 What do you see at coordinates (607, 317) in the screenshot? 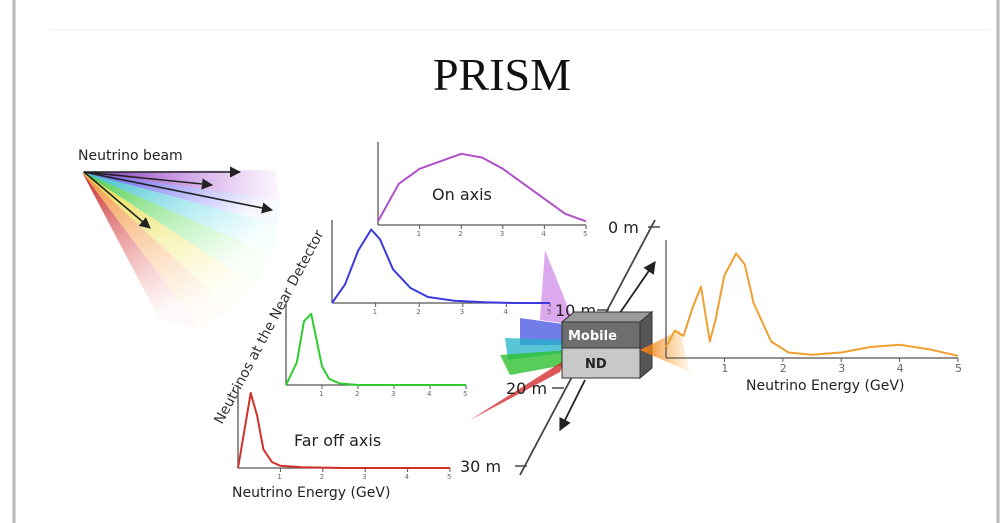
I see `detector-top-face` at bounding box center [607, 317].